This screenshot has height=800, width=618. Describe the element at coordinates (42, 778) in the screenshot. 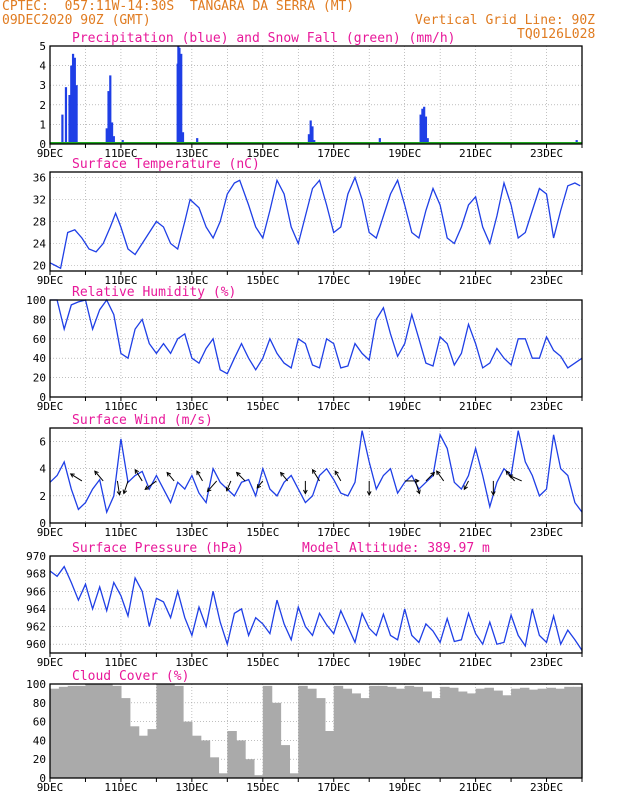

I see `y-tick-label: 0` at that location.